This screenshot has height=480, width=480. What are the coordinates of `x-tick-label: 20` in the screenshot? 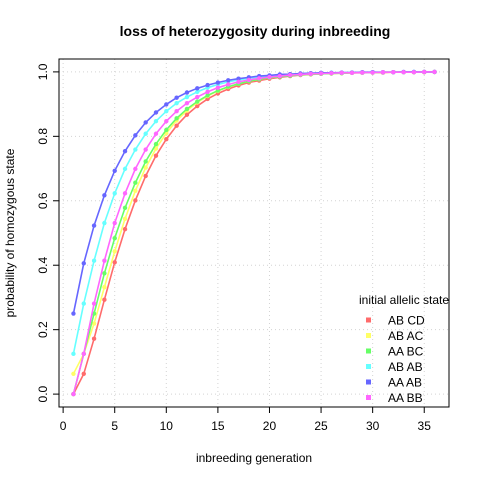 It's located at (270, 426).